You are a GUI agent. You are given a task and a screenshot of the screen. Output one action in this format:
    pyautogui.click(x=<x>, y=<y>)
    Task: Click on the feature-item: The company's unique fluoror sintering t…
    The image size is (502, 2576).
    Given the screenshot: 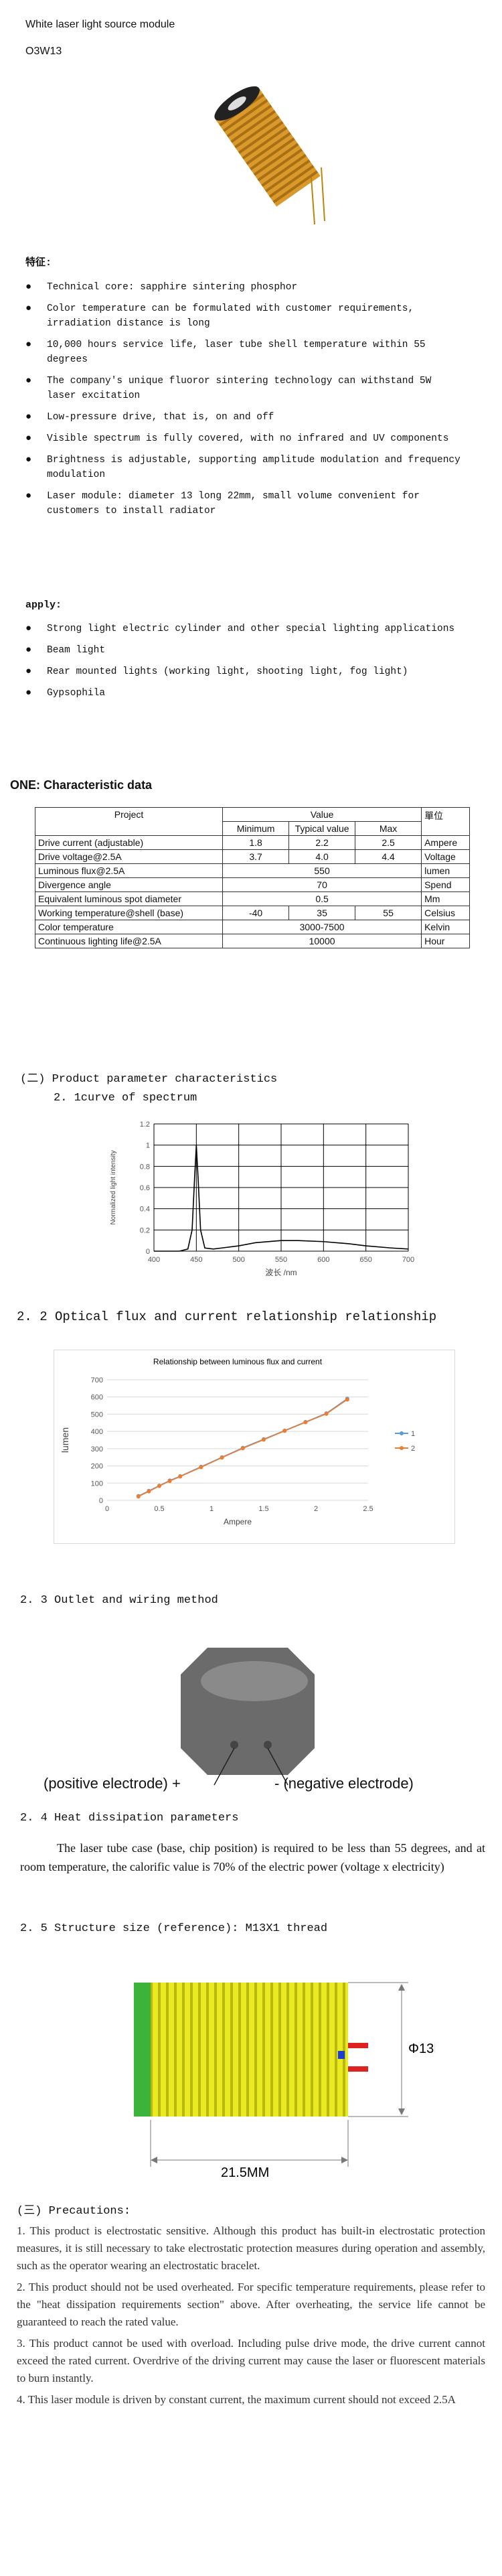 What is the action you would take?
    pyautogui.click(x=243, y=388)
    